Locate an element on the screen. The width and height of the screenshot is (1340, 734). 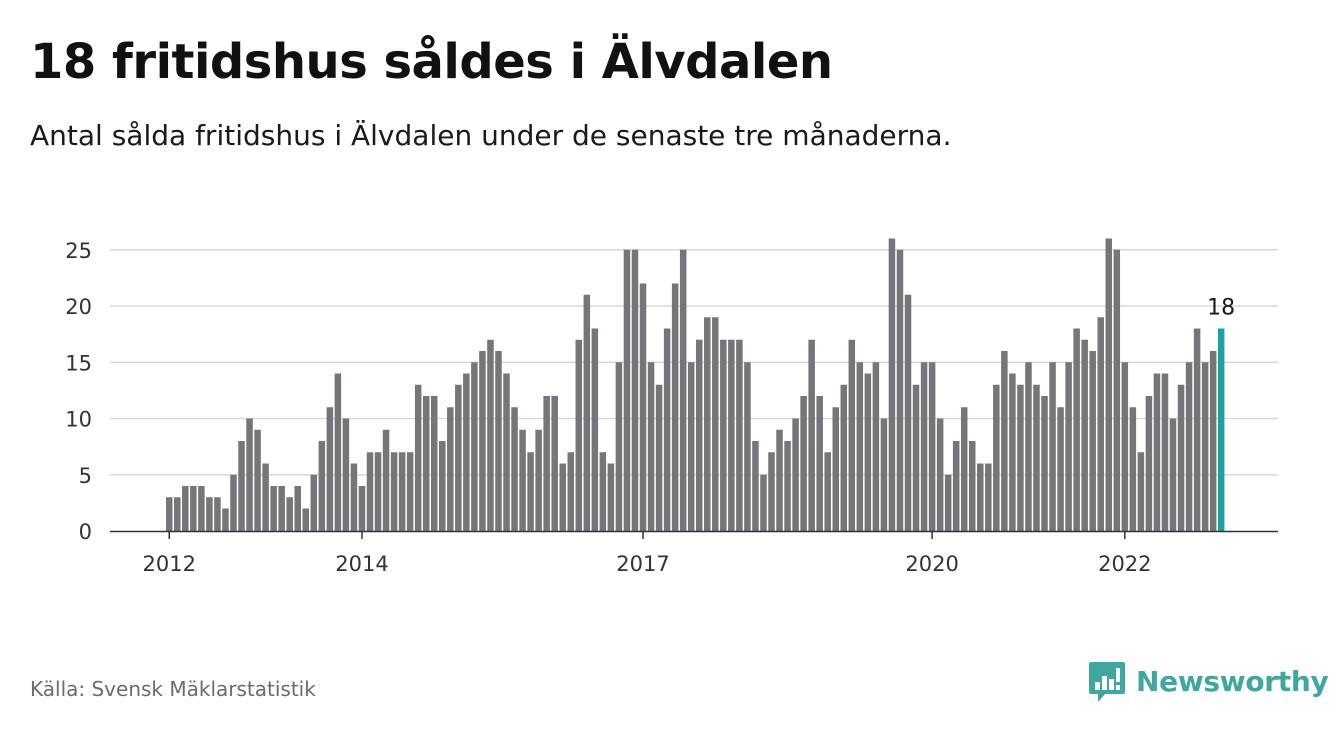
data-labels: 18 is located at coordinates (1221, 308).